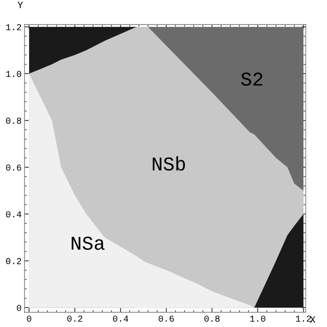 This screenshot has width=327, height=327. Describe the element at coordinates (14, 167) in the screenshot. I see `y-tick-label: 0.6` at that location.